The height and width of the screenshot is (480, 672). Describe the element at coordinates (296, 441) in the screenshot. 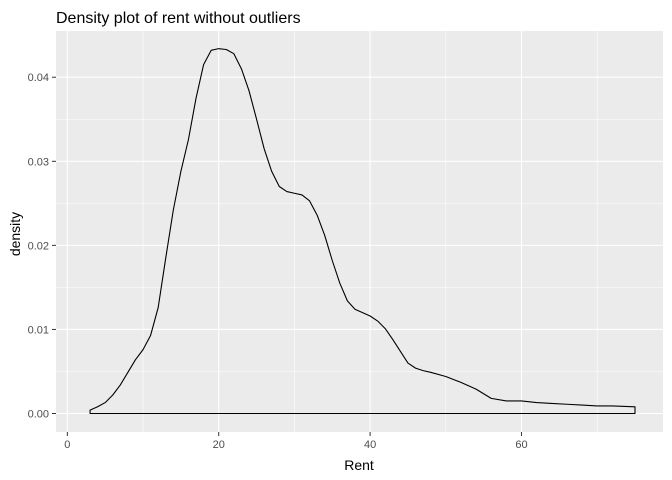

I see `x-axis: 0 20 40 60` at that location.